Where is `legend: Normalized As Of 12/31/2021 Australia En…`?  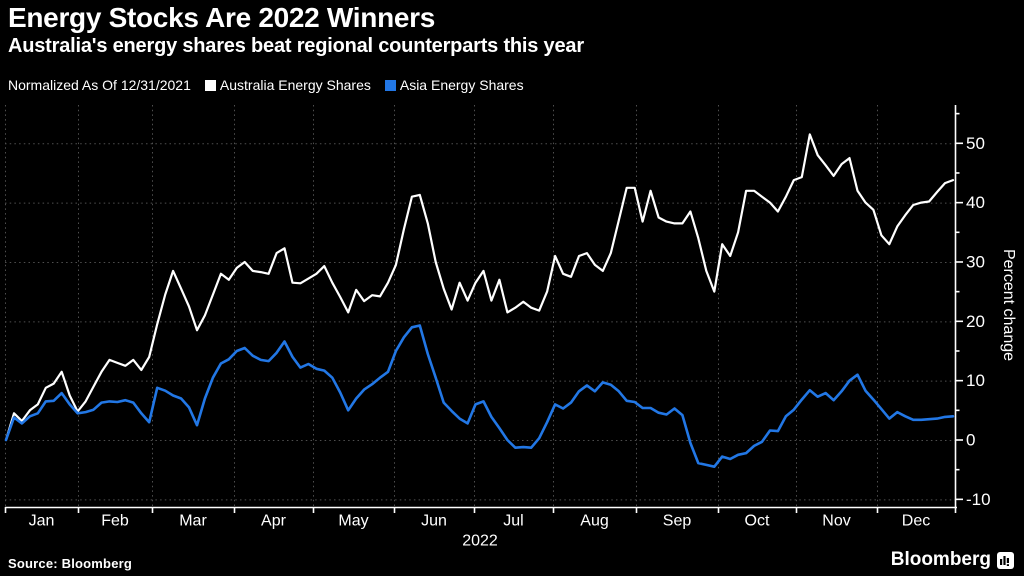
legend: Normalized As Of 12/31/2021 Australia En… is located at coordinates (266, 85).